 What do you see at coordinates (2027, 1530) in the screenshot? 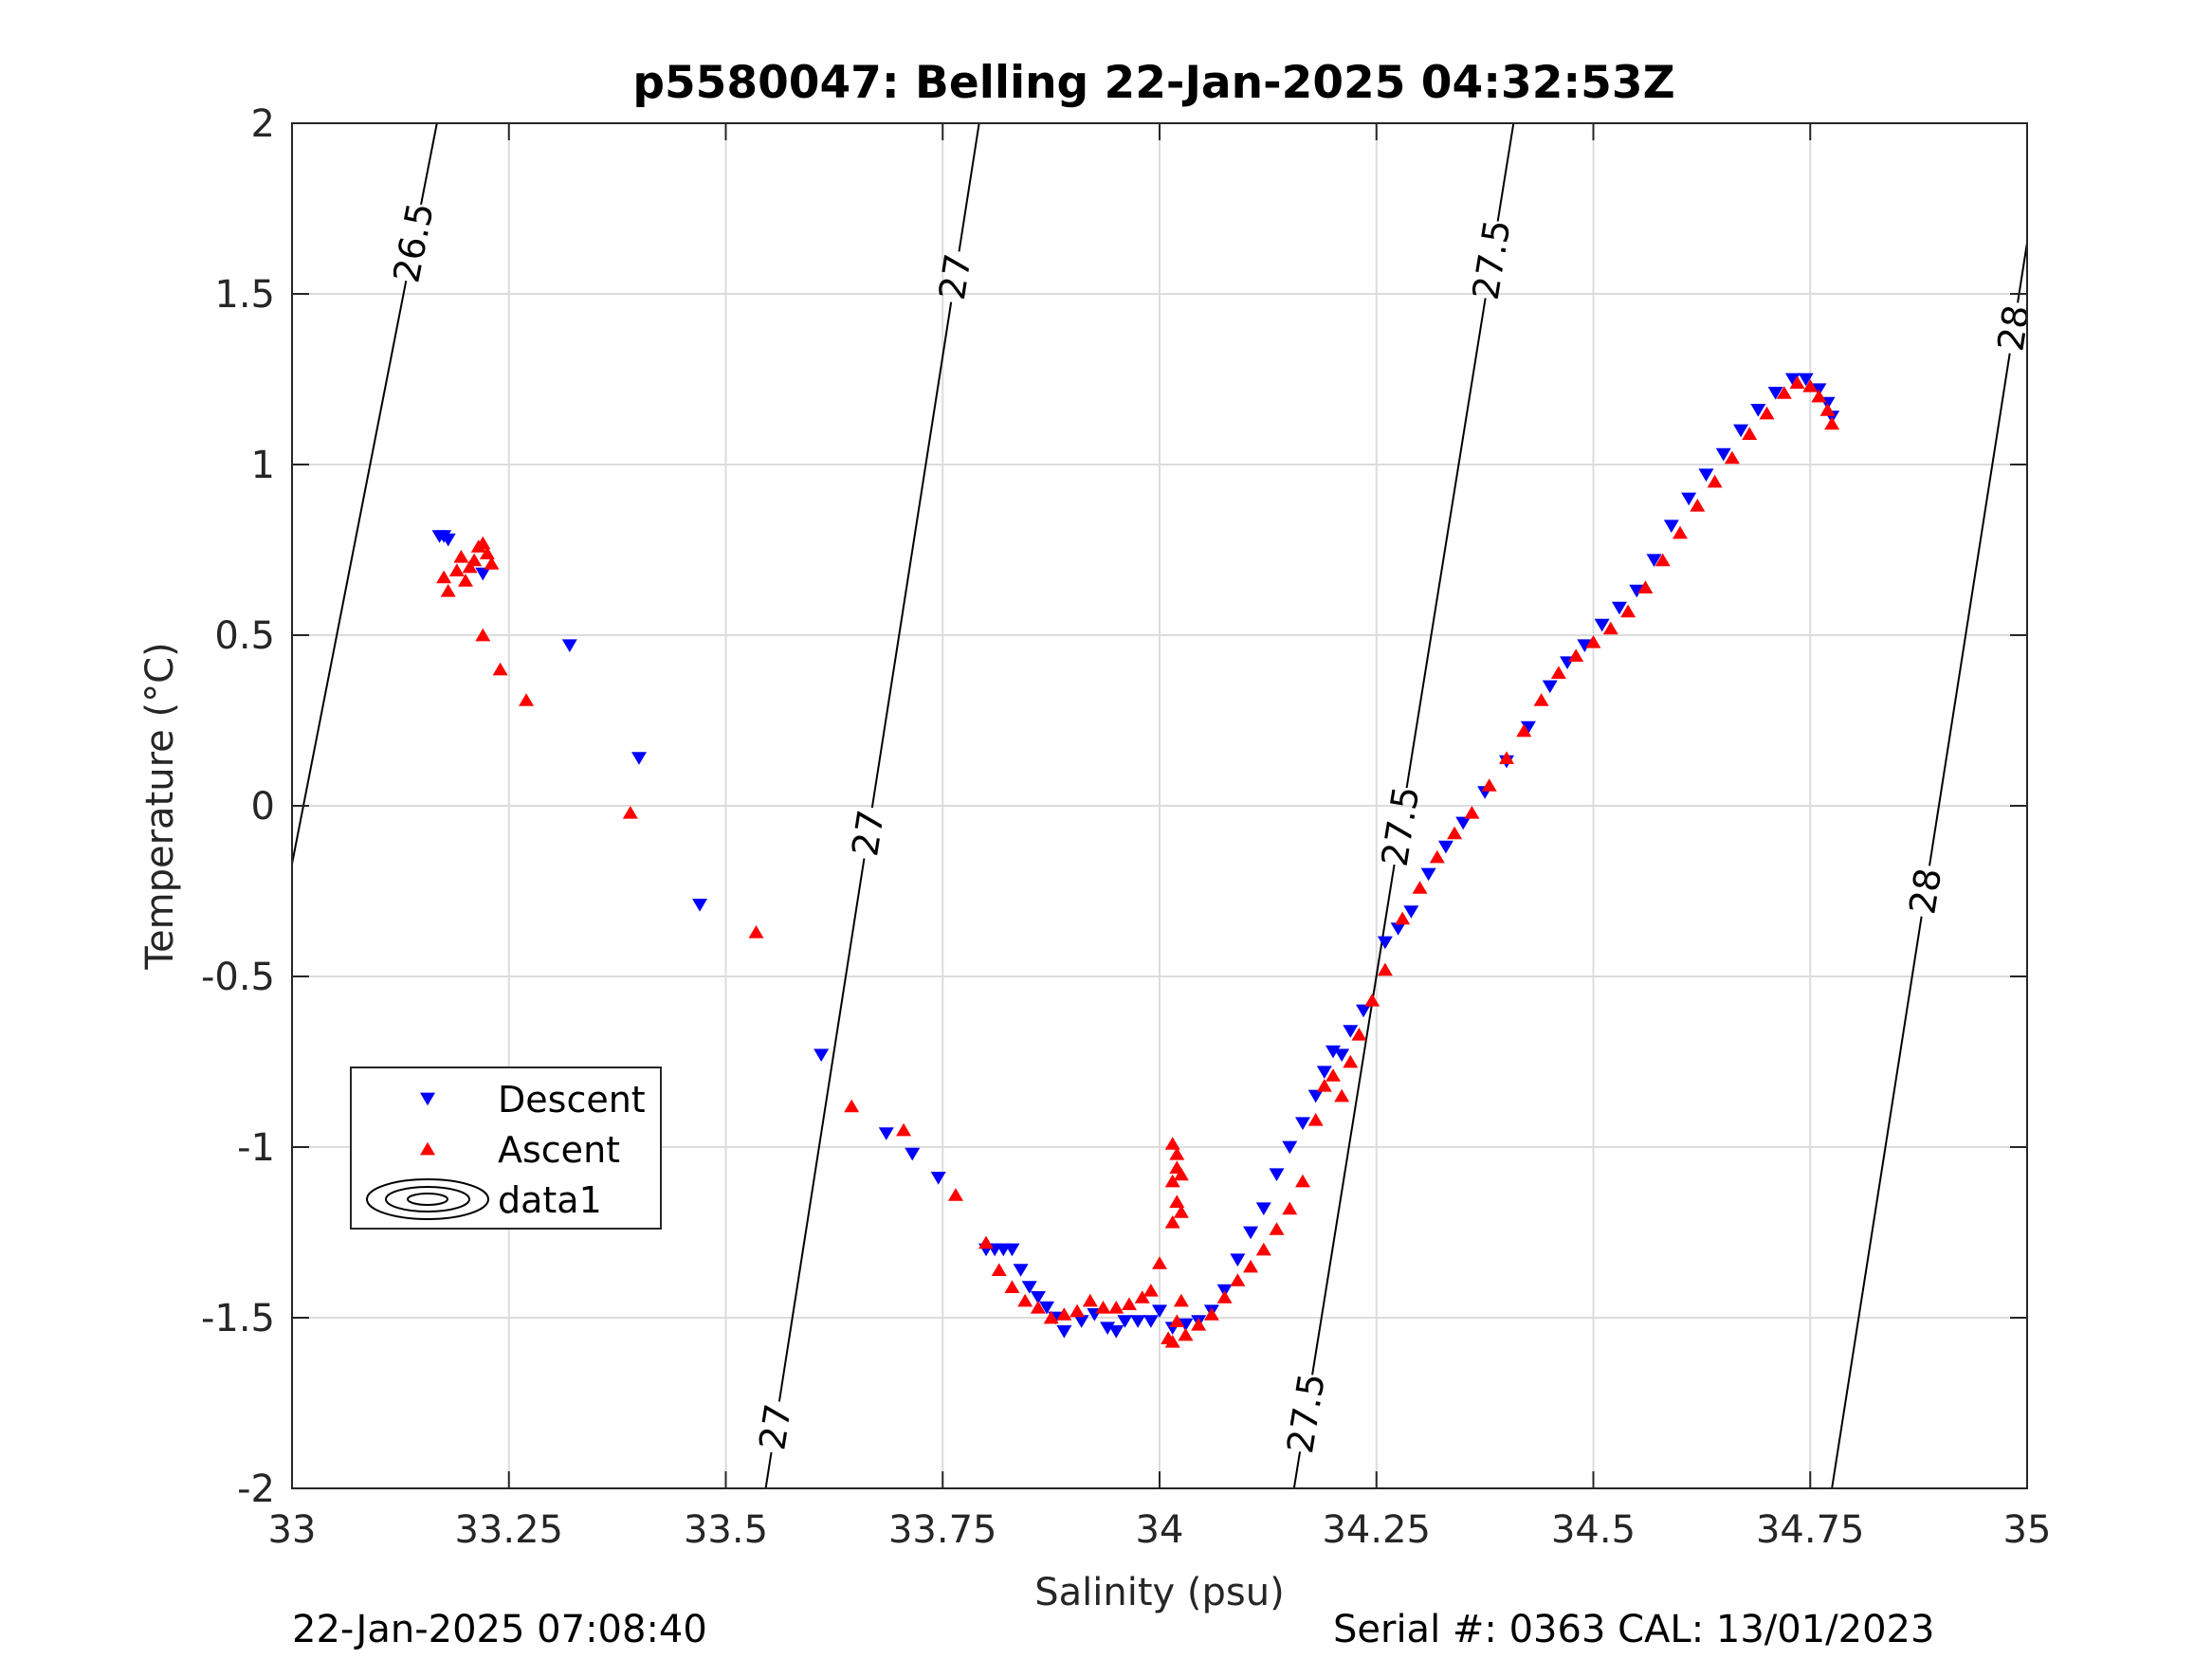
I see `x-tick-label: 35` at bounding box center [2027, 1530].